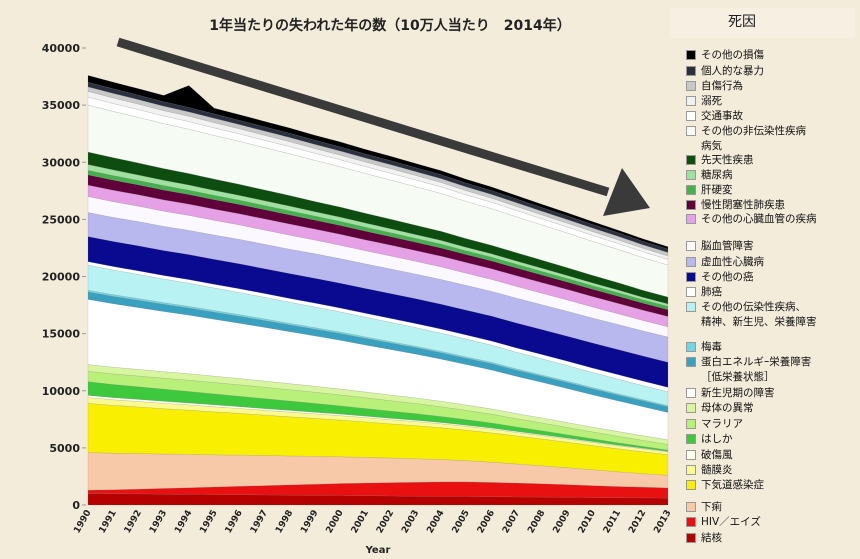  I want to click on x-tick-label: 2005, so click(461, 522).